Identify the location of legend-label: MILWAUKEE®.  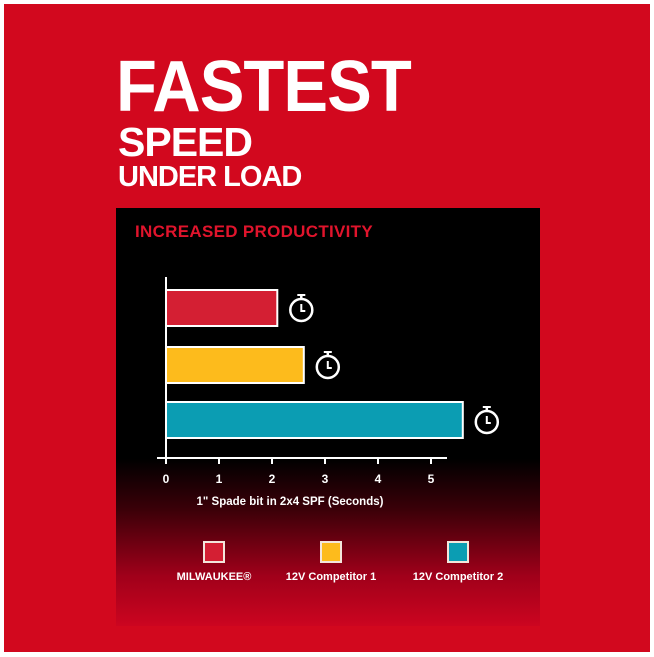
(214, 577).